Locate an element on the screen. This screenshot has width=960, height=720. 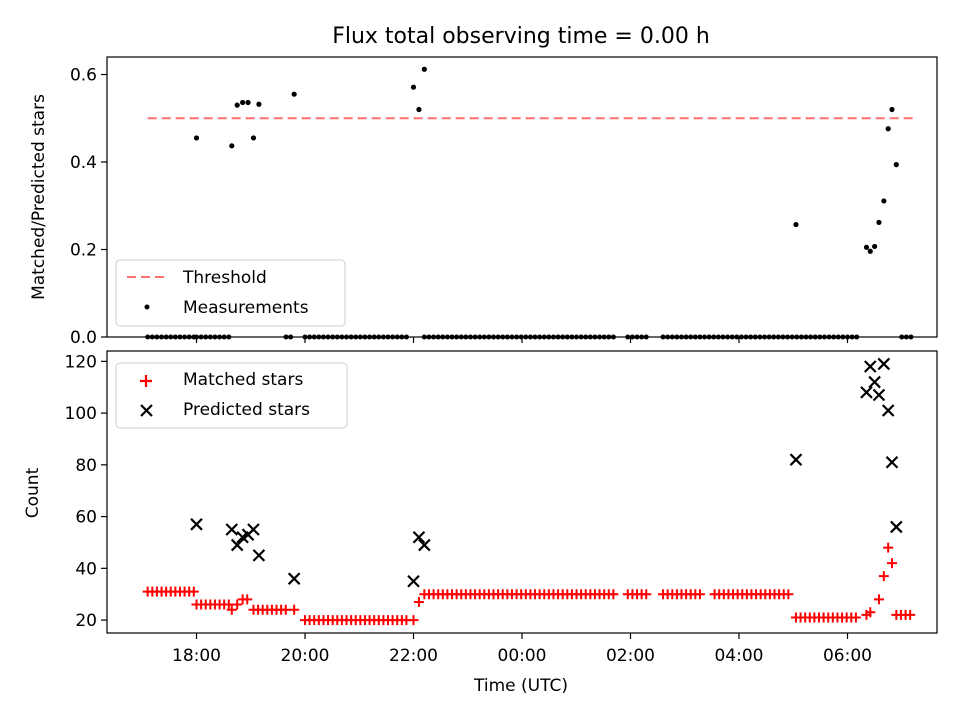
x-tick-label: 02:00 is located at coordinates (630, 656).